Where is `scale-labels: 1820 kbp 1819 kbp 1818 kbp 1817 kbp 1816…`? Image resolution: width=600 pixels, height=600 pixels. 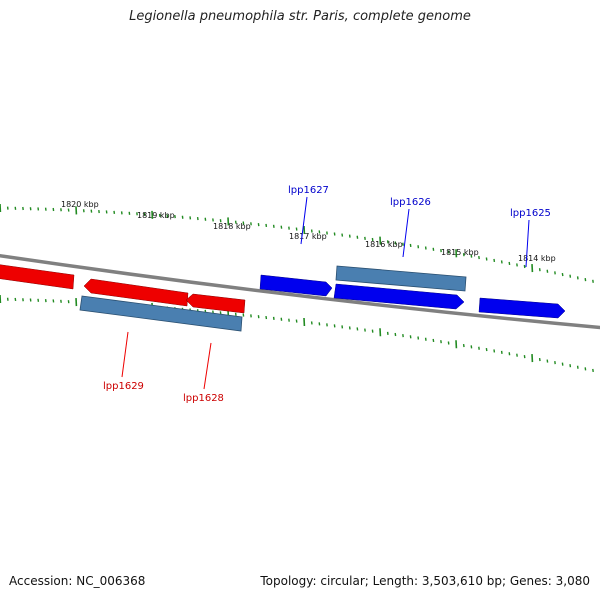 scale-labels: 1820 kbp 1819 kbp 1818 kbp 1817 kbp 1816… is located at coordinates (308, 231).